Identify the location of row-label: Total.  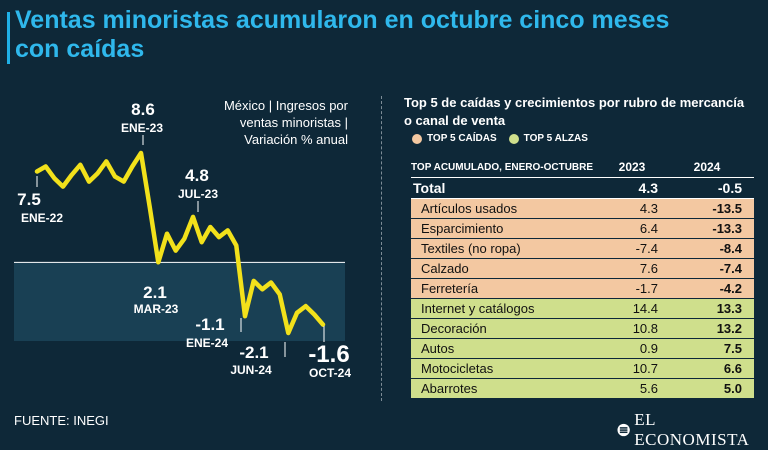
(429, 188).